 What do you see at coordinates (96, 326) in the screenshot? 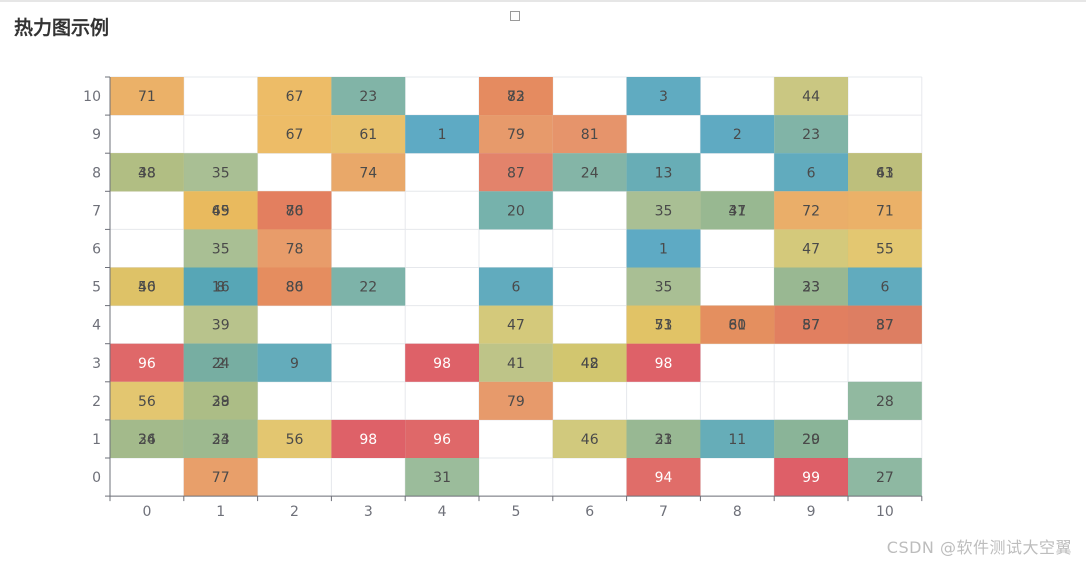
I see `y-axis-tick-label: 4` at bounding box center [96, 326].